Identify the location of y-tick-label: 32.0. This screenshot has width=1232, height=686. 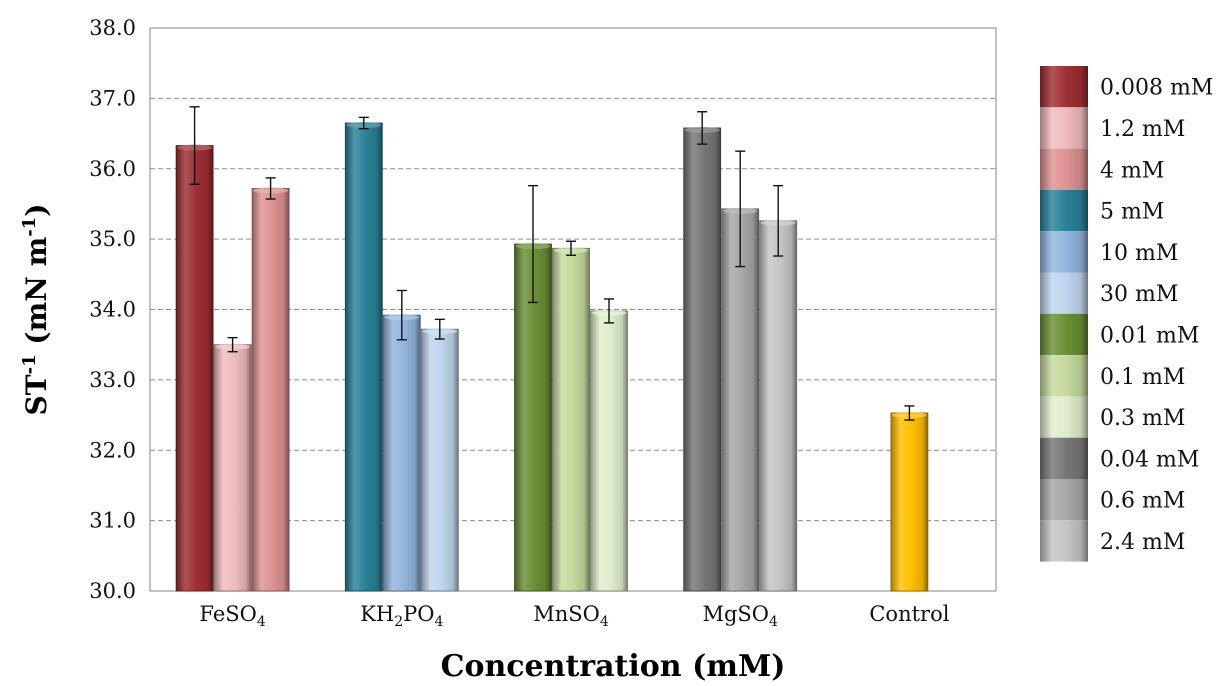
(112, 450).